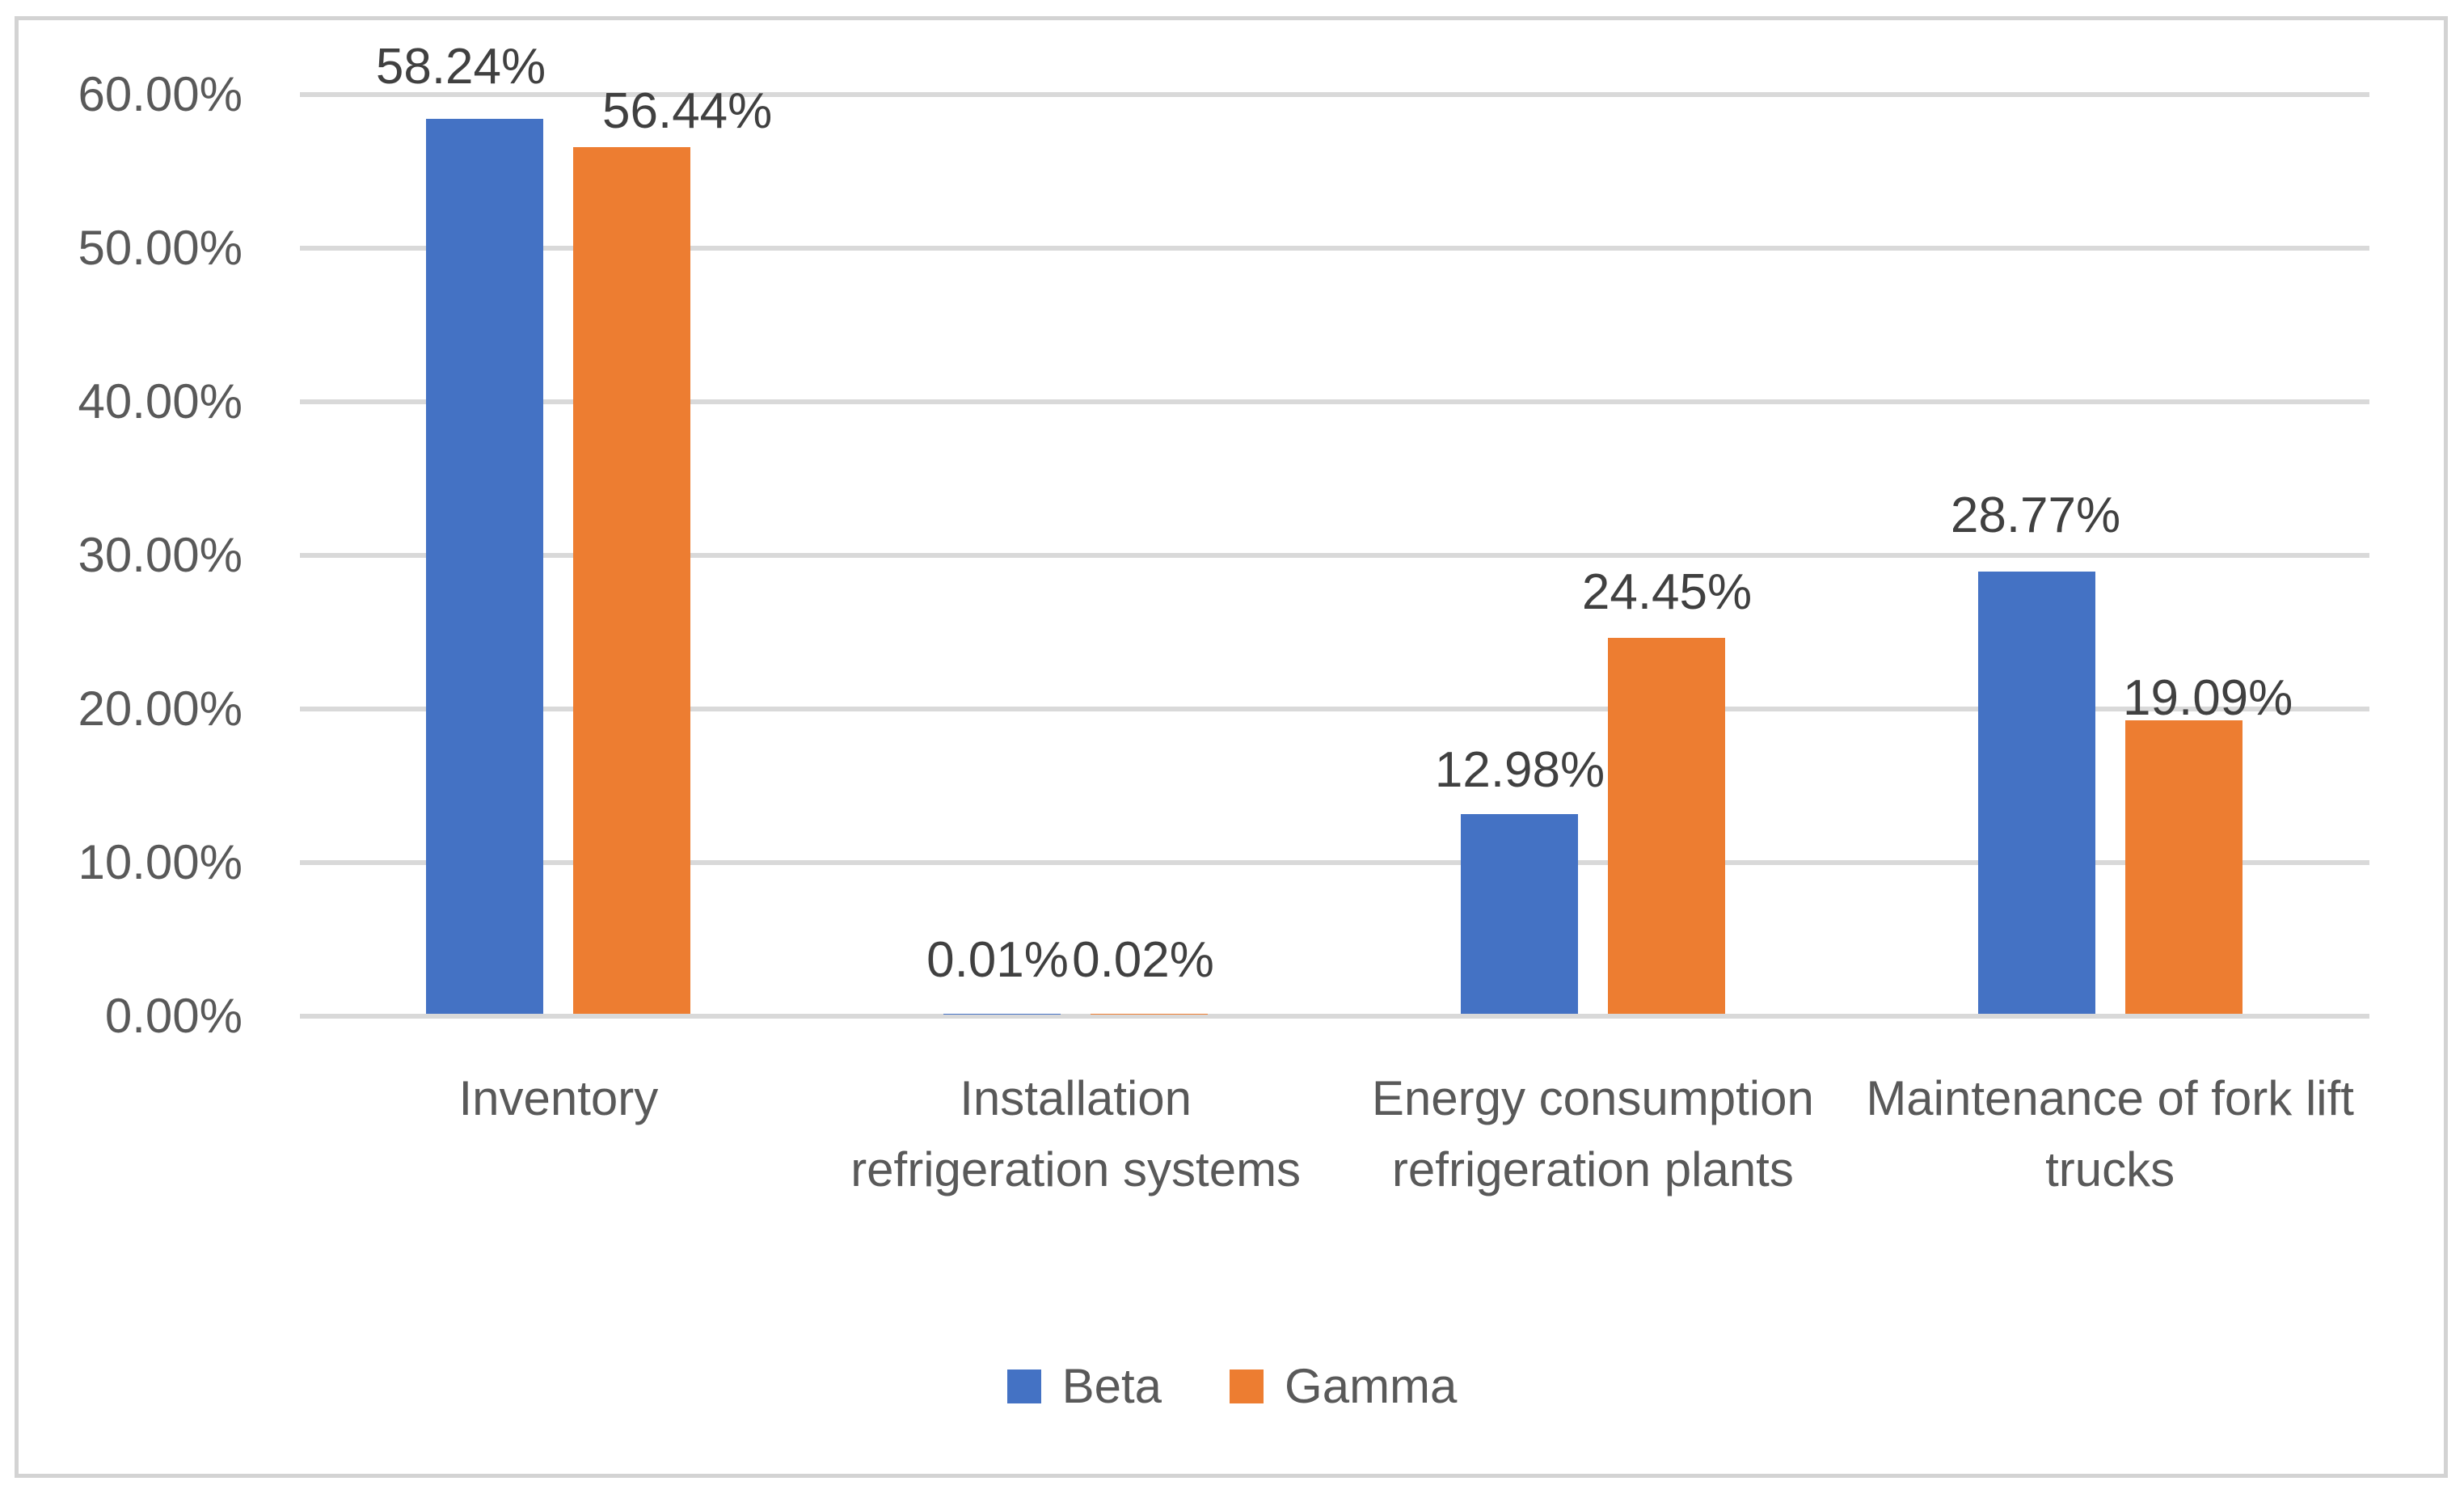 The image size is (2464, 1494). I want to click on legend: Beta Gamma, so click(1232, 1386).